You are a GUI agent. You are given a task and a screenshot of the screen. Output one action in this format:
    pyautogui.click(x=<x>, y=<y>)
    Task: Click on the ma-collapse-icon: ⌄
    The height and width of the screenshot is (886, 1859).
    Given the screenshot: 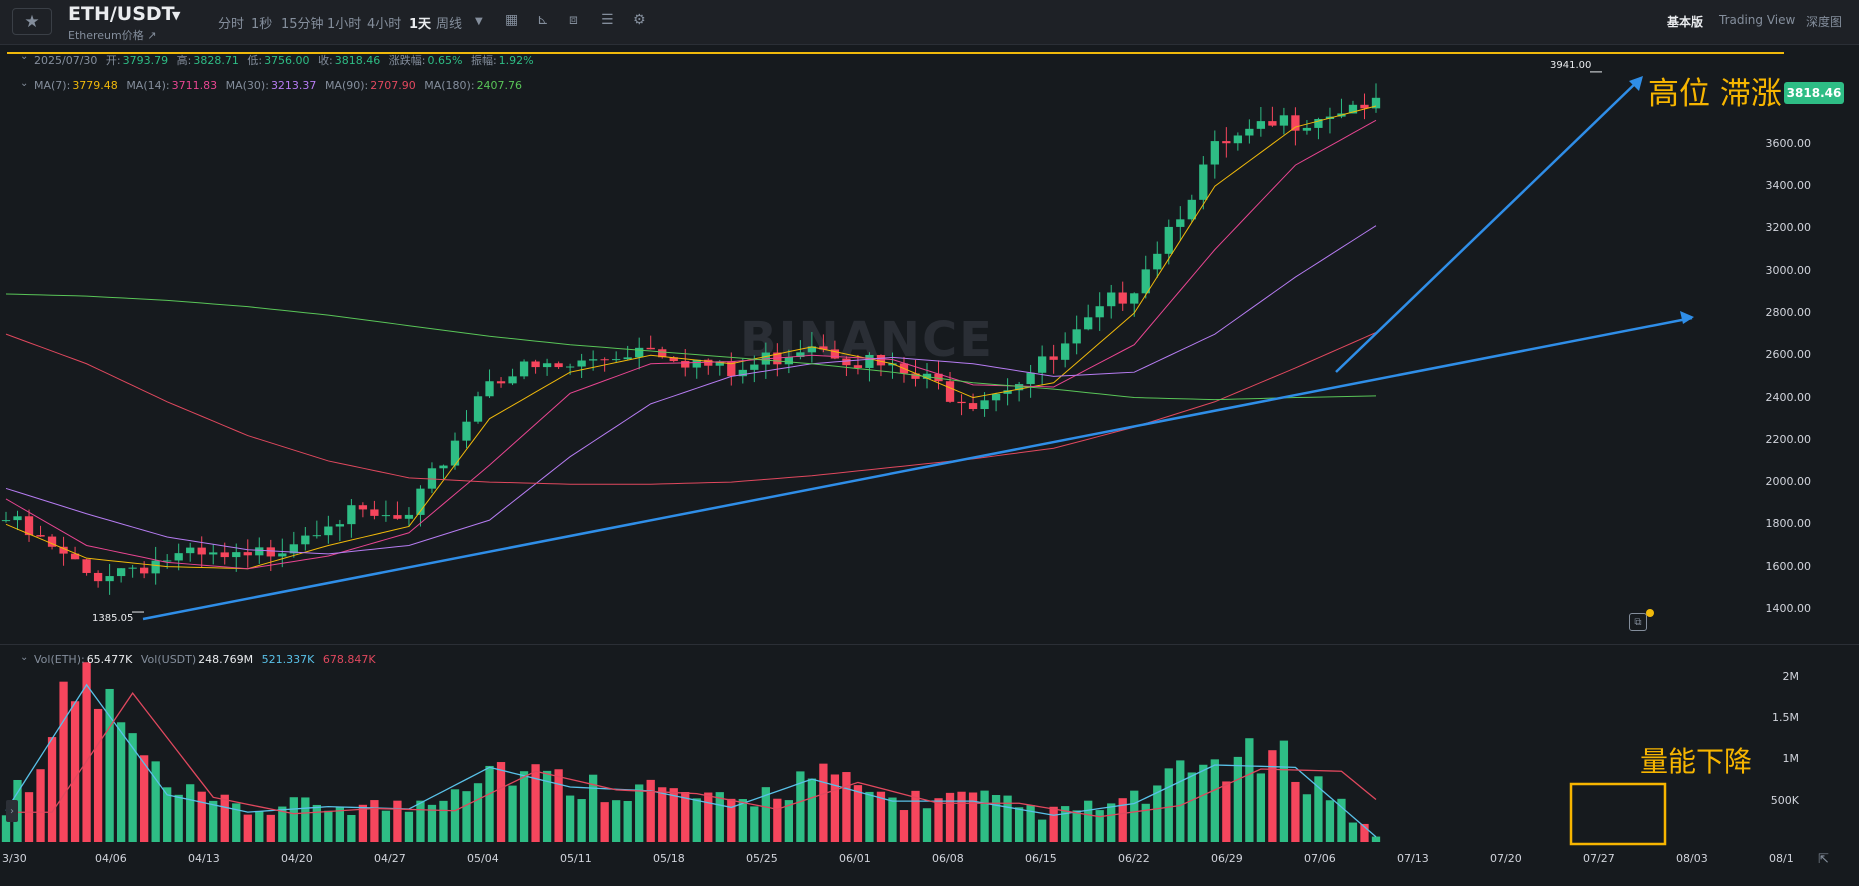 What is the action you would take?
    pyautogui.click(x=24, y=83)
    